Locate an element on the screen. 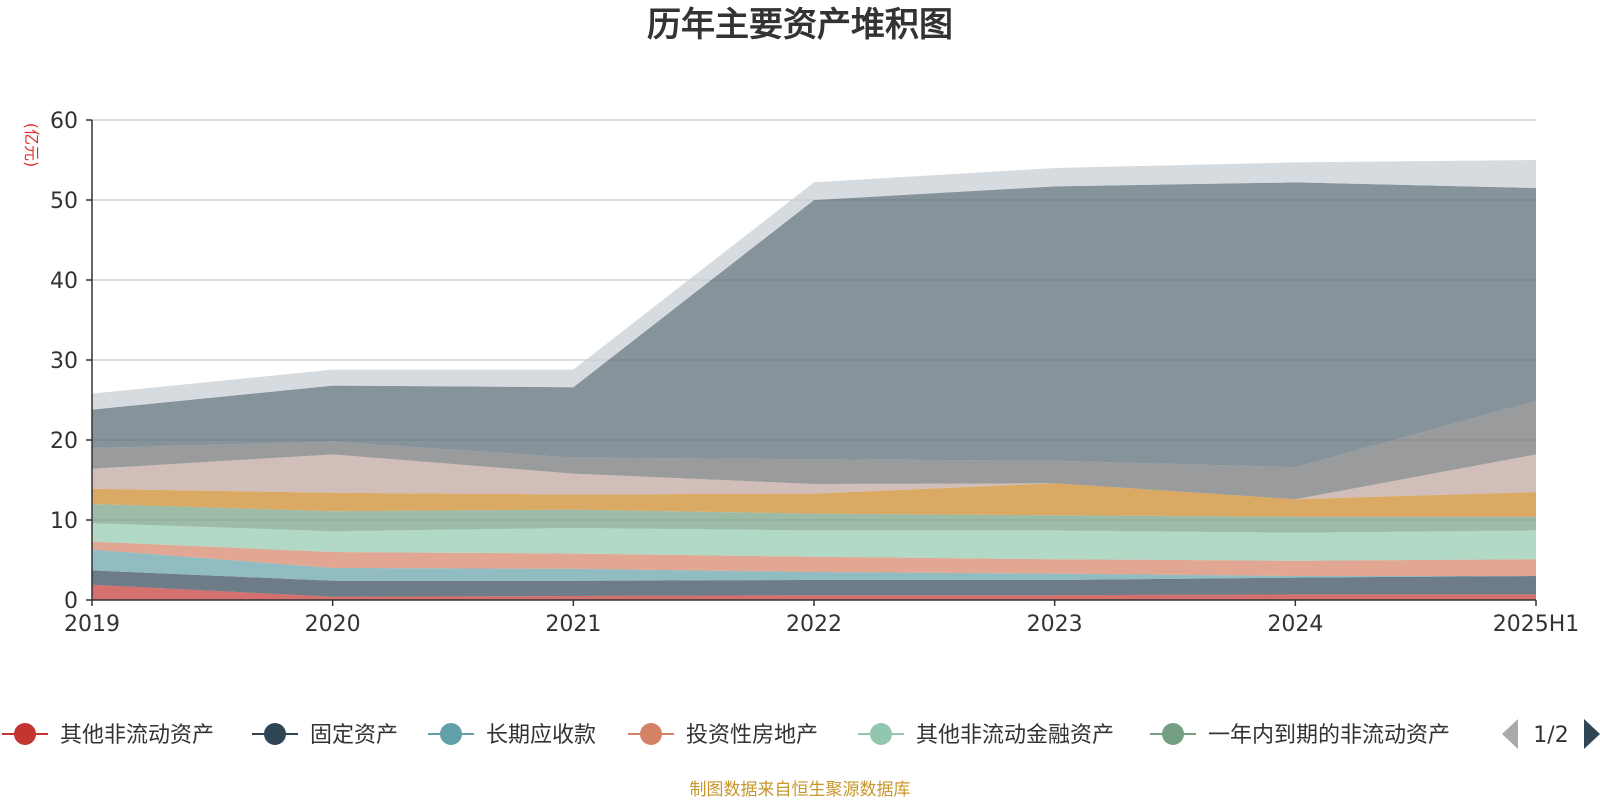  legend-prev-page-icon is located at coordinates (1510, 734).